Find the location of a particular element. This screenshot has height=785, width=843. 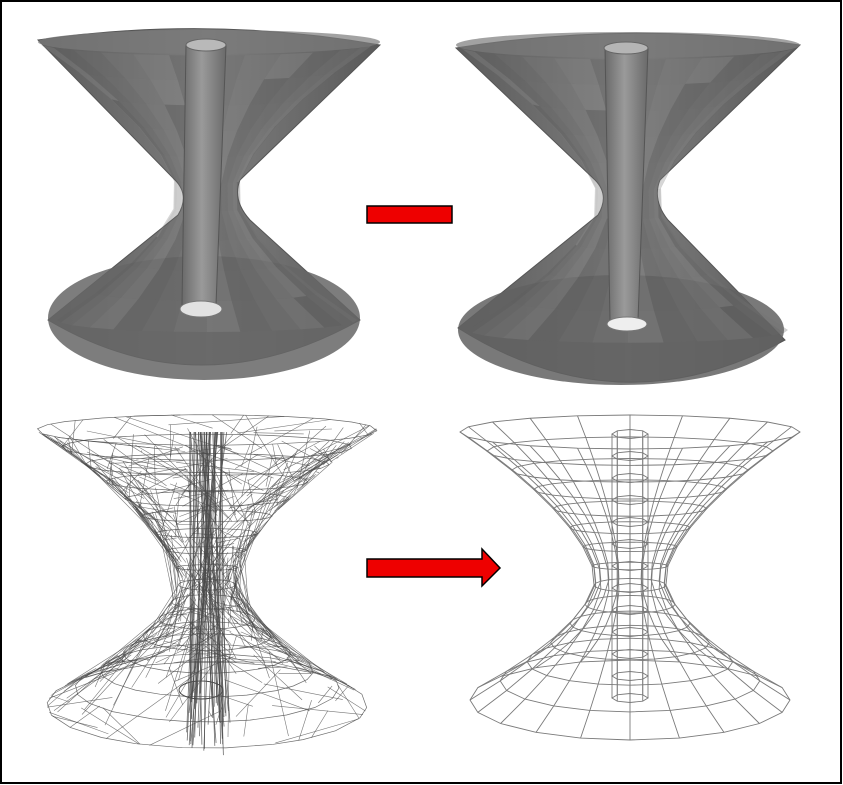

bottom-arrow is located at coordinates (434, 567).